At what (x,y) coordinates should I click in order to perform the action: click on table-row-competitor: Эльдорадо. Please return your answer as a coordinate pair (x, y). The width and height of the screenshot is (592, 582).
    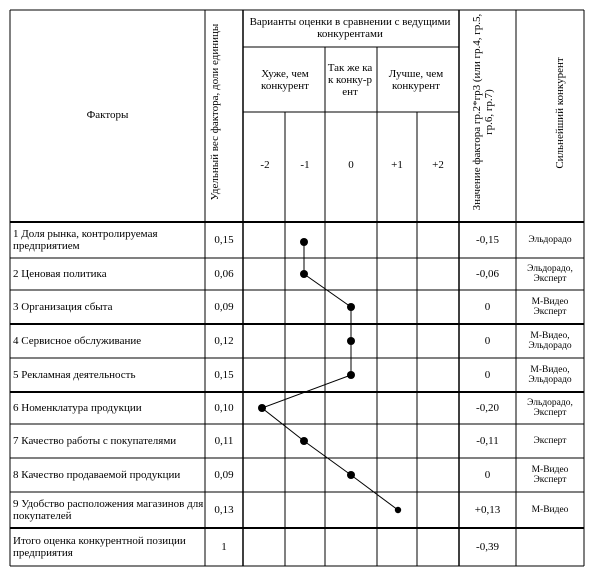
    Looking at the image, I should click on (550, 240).